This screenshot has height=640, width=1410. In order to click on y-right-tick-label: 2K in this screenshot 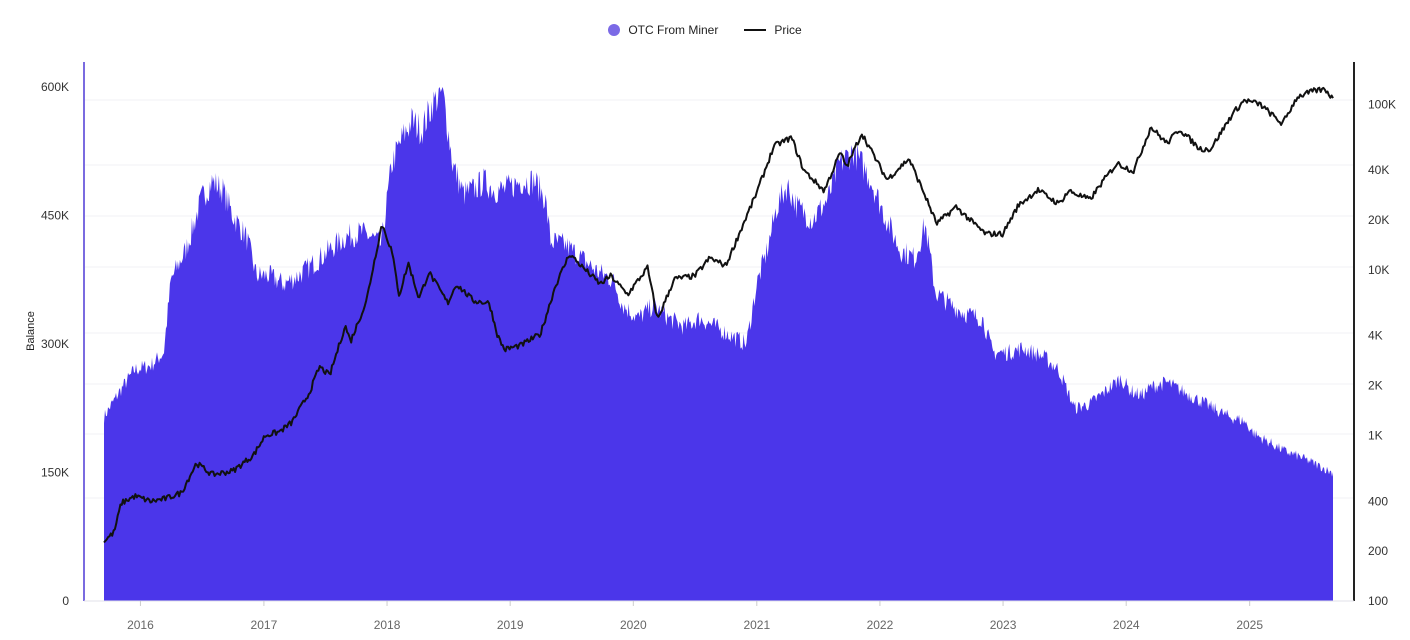, I will do `click(1375, 386)`.